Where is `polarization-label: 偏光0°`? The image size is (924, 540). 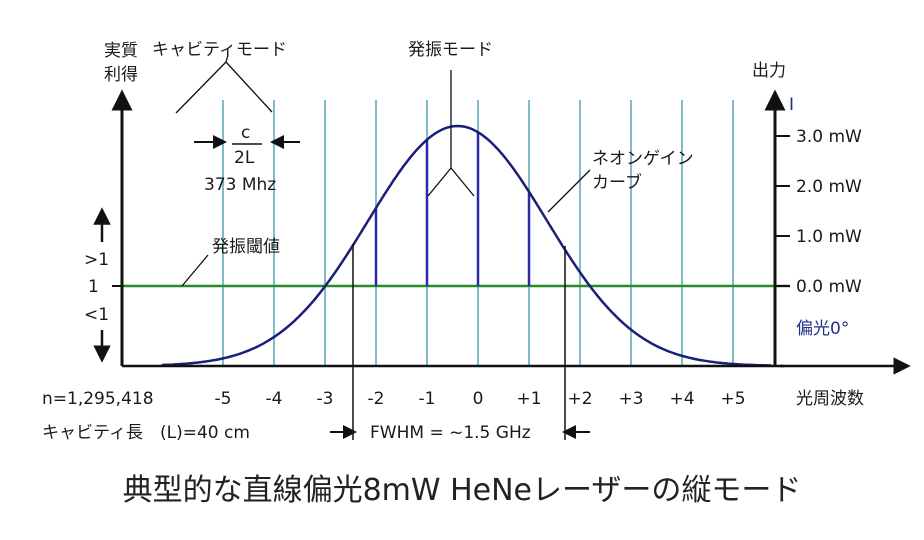 polarization-label: 偏光0° is located at coordinates (822, 329).